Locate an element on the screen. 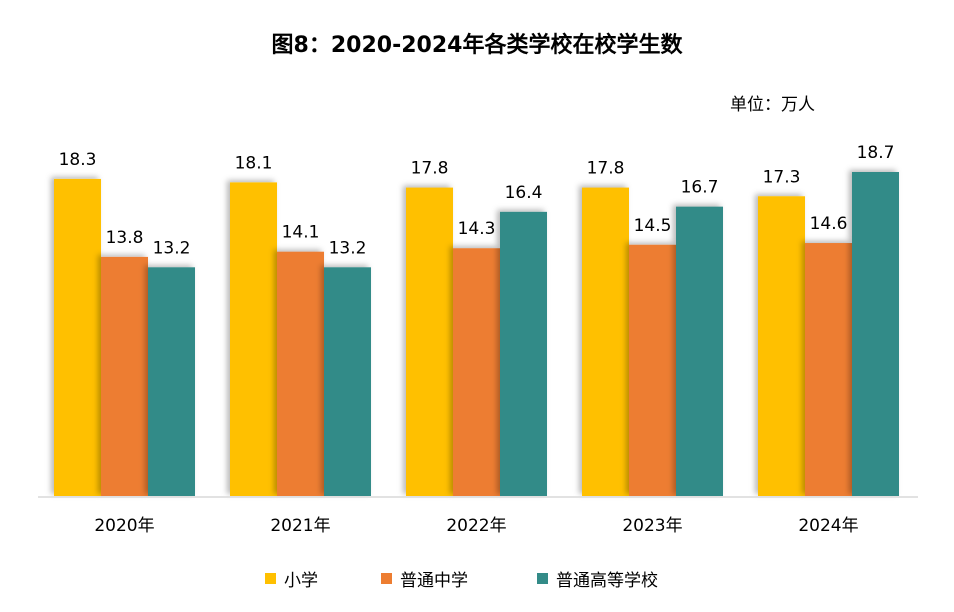 The height and width of the screenshot is (612, 954). data-label: 14.3 is located at coordinates (477, 229).